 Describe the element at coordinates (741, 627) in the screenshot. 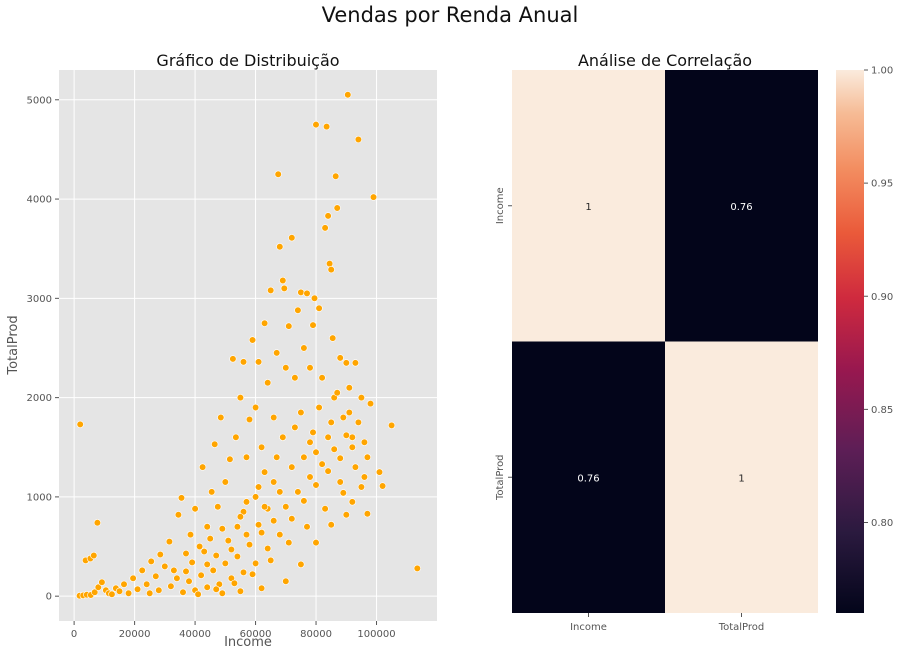

I see `heatmap-x-tick-label: TotalProd` at that location.